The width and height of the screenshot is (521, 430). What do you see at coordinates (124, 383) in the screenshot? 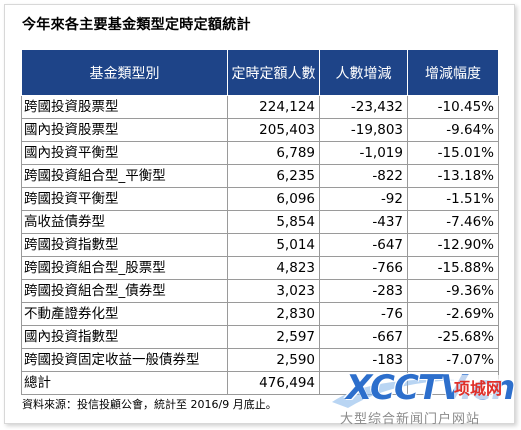
I see `cell-fund-type: 總計` at bounding box center [124, 383].